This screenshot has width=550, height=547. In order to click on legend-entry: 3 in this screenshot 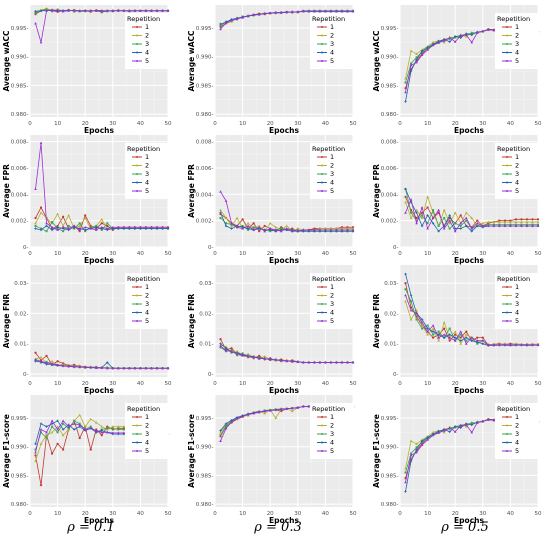, I will do `click(147, 174)`.